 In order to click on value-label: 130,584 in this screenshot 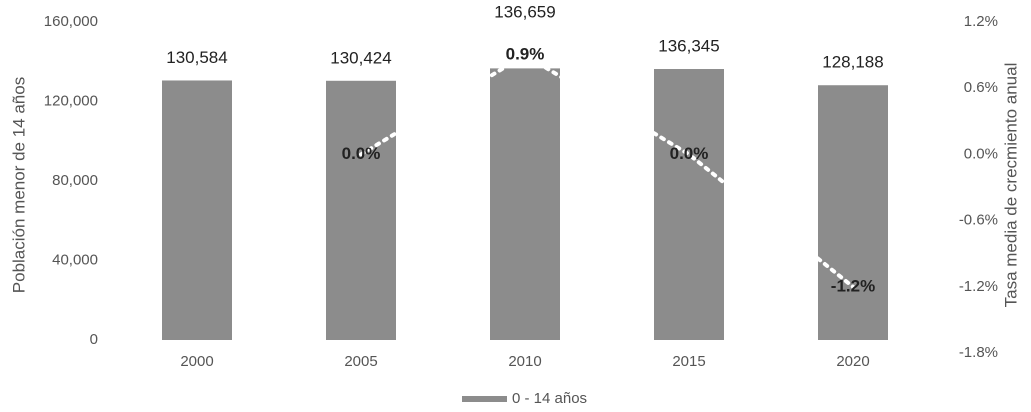, I will do `click(196, 57)`.